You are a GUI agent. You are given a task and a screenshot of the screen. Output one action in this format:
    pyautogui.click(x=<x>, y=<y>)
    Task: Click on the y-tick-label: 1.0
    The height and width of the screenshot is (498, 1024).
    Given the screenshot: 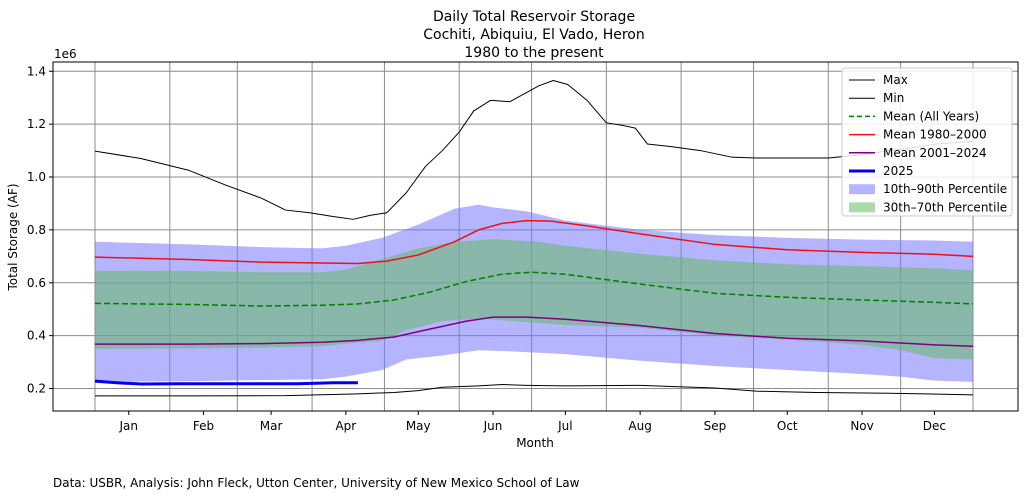 What is the action you would take?
    pyautogui.click(x=36, y=177)
    